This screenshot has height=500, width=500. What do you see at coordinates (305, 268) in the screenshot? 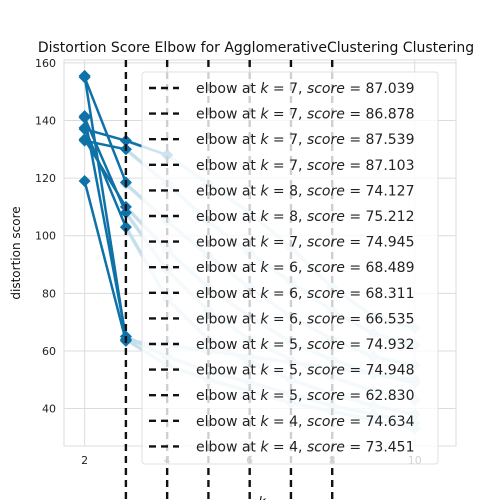
I see `legend-label: elbow at k = 6, score = 68.489` at bounding box center [305, 268].